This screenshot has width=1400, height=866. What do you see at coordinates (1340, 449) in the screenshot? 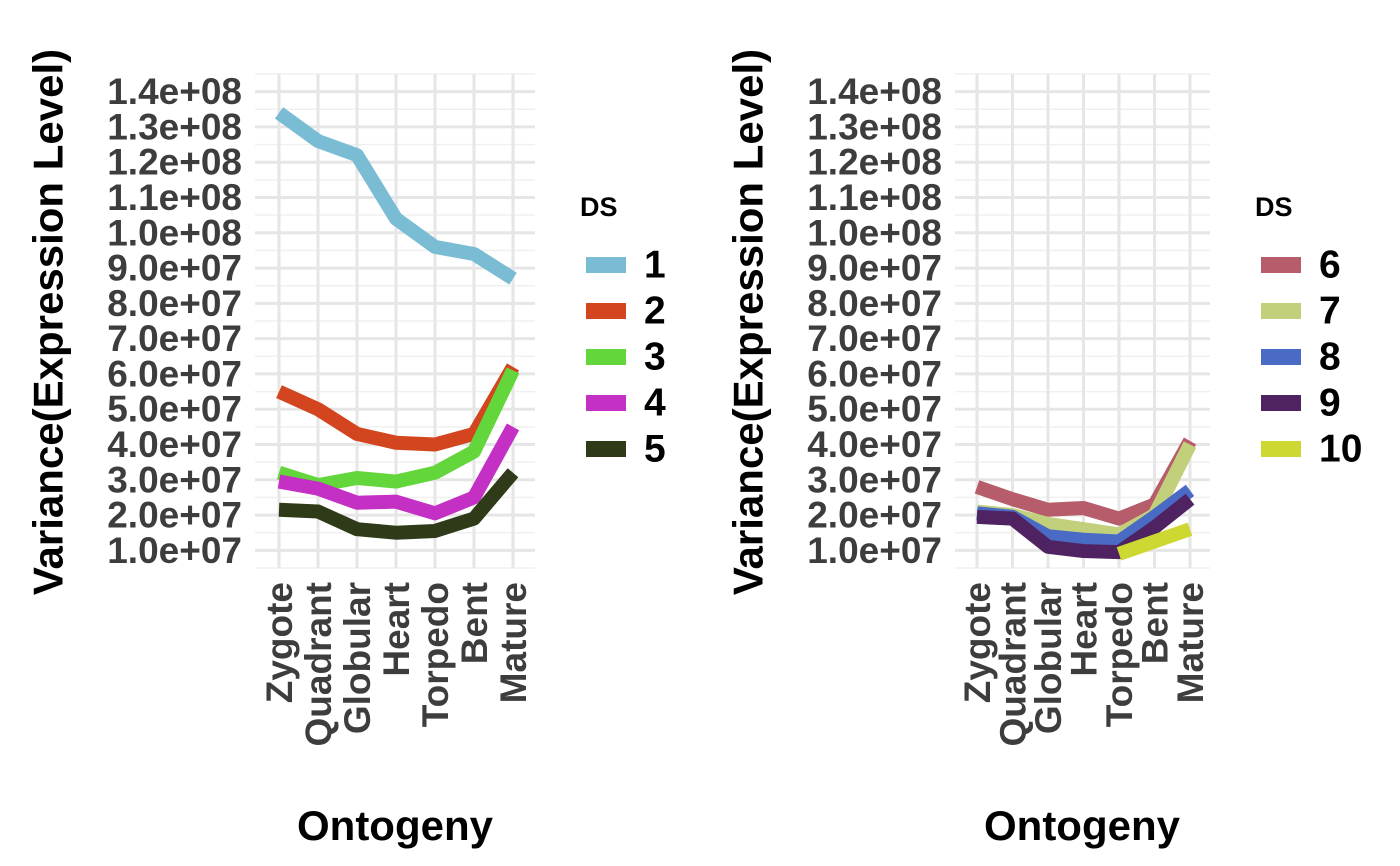
I see `legend-label-10: 10` at bounding box center [1340, 449].